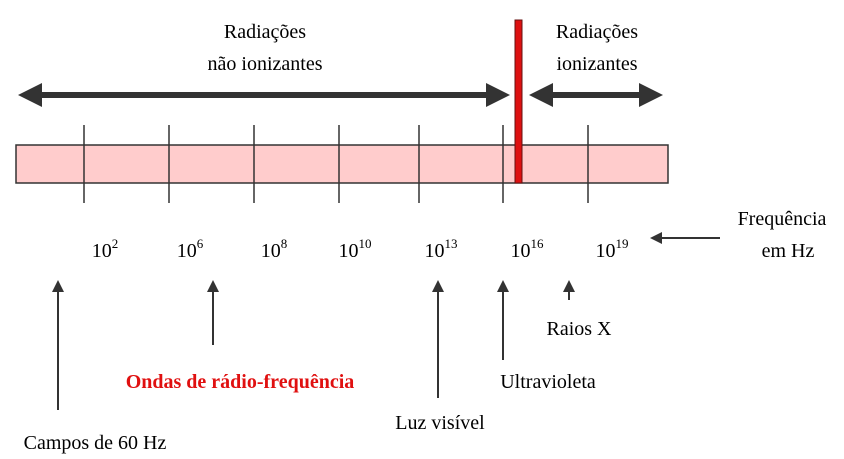  I want to click on axis-label: em Hz, so click(788, 251).